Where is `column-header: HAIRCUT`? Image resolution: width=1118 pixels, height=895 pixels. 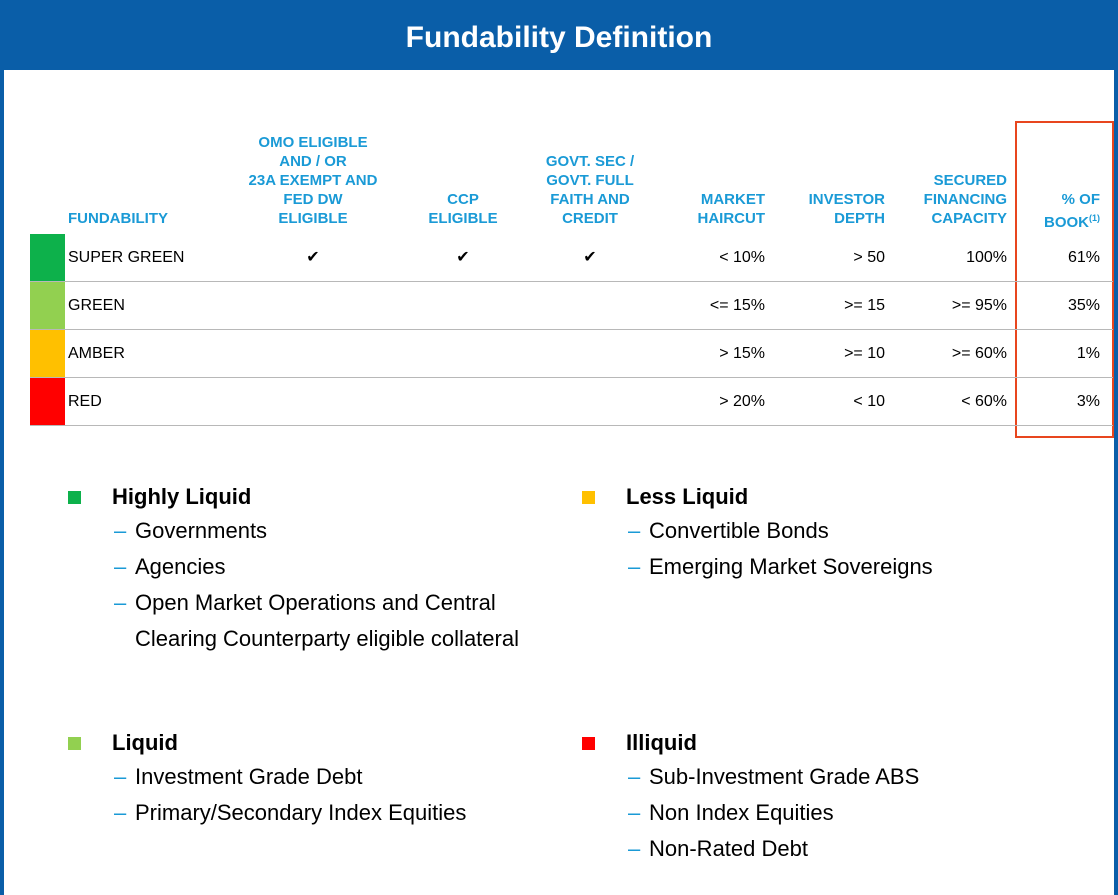
column-header: HAIRCUT is located at coordinates (670, 218).